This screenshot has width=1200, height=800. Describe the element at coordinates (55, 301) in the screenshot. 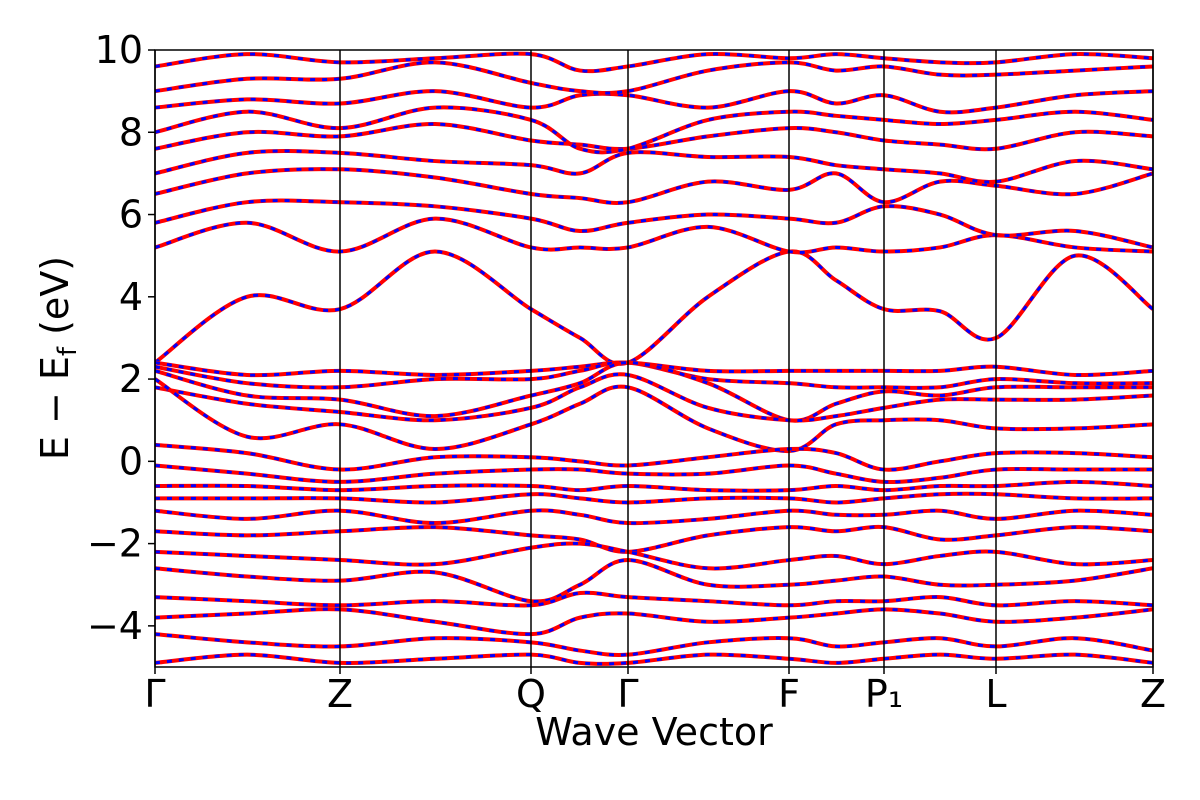

I see `y-axis-label-part: (eV)` at that location.